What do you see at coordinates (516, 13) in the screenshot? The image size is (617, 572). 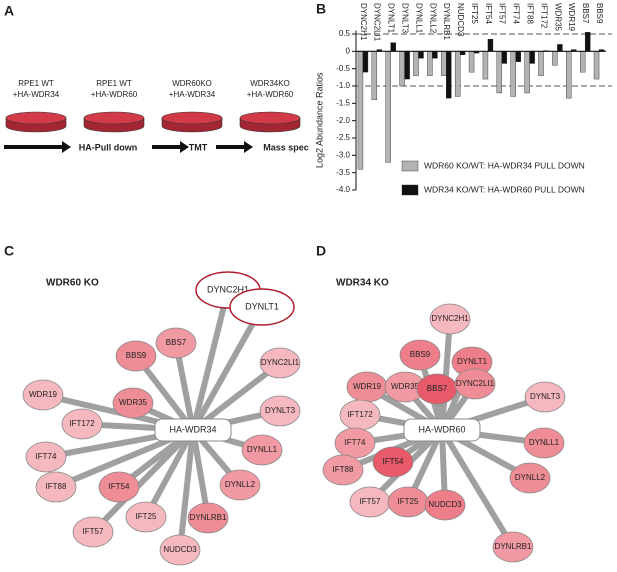 I see `x-tick-label: IFT74` at bounding box center [516, 13].